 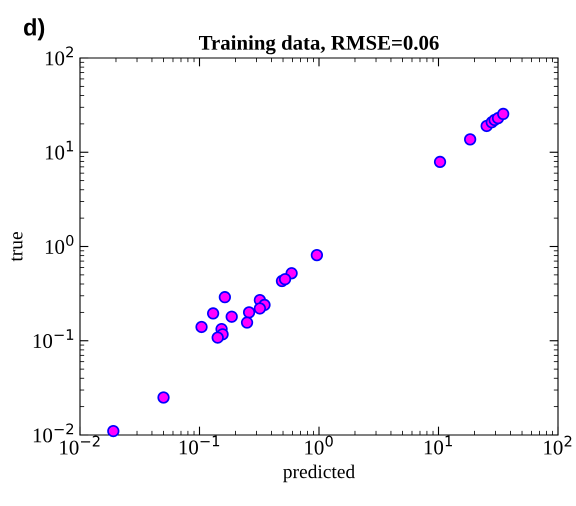 What do you see at coordinates (59, 56) in the screenshot?
I see `y-tick-label: 10$^{2}$` at bounding box center [59, 56].